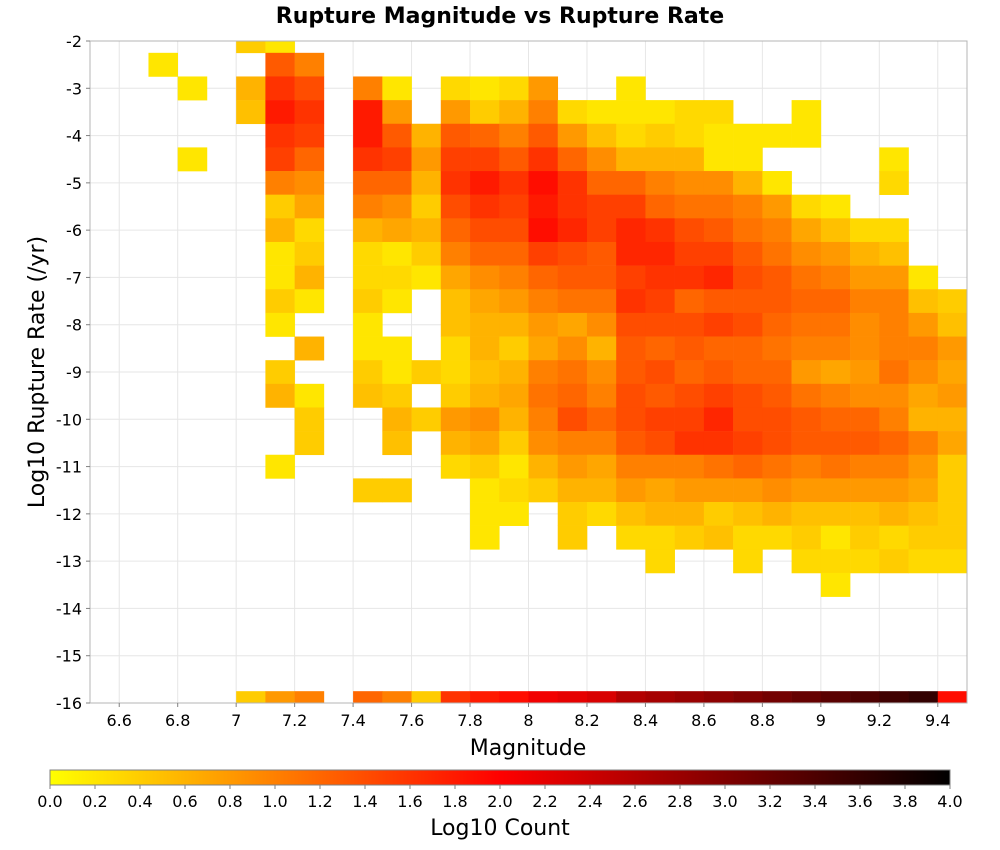 Image resolution: width=1000 pixels, height=850 pixels. Describe the element at coordinates (937, 720) in the screenshot. I see `x-tick-label: 9.4` at that location.